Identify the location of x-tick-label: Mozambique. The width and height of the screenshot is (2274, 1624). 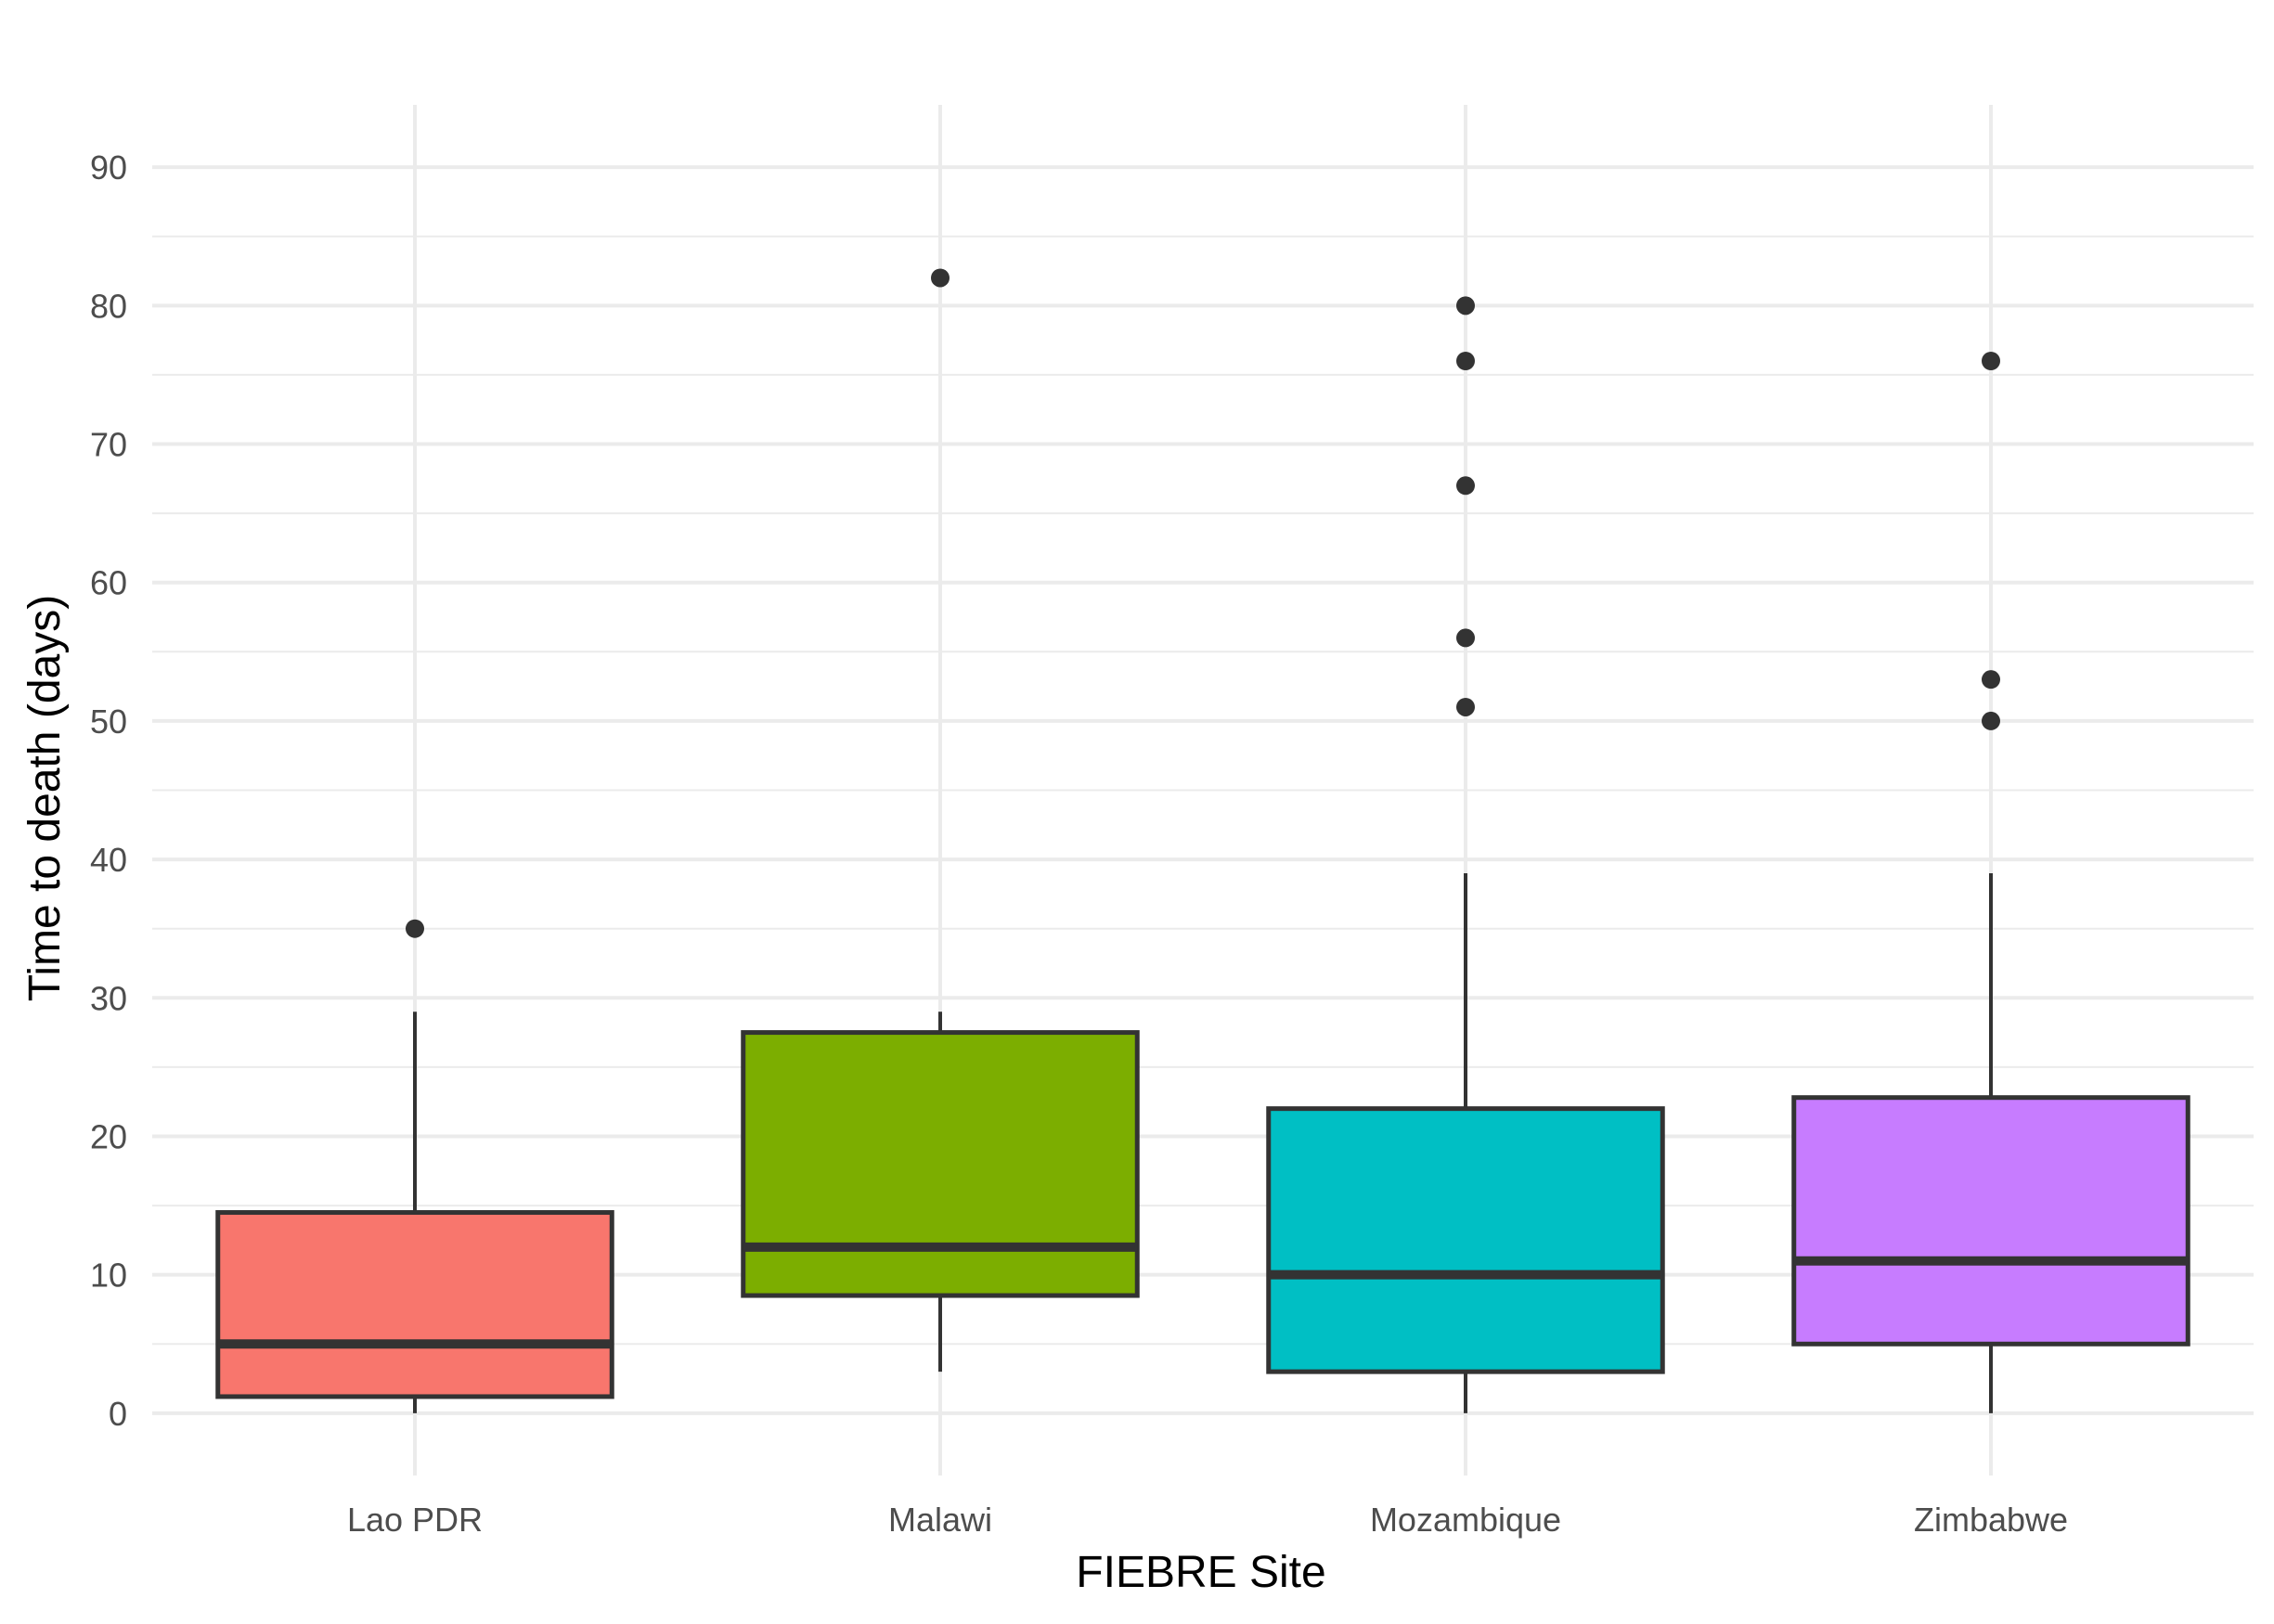
(1465, 1520).